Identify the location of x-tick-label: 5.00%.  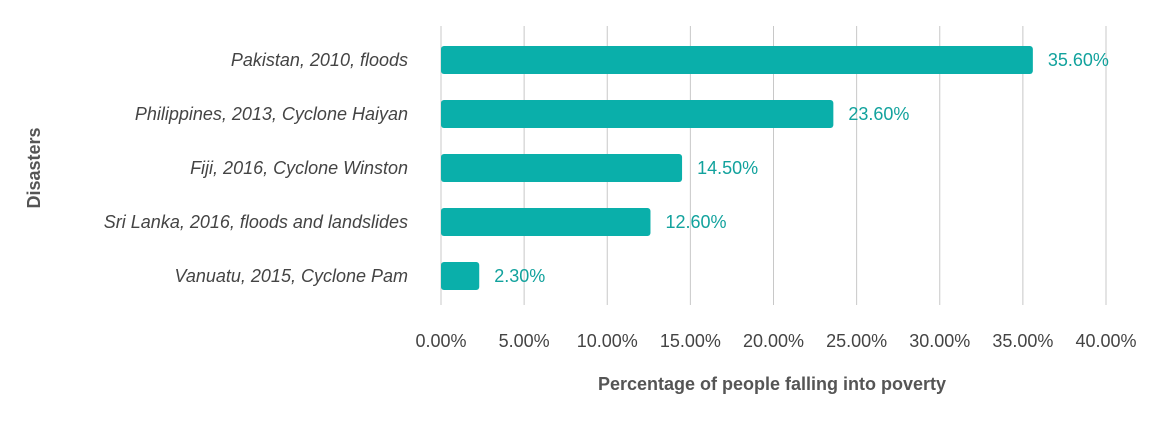
(524, 341).